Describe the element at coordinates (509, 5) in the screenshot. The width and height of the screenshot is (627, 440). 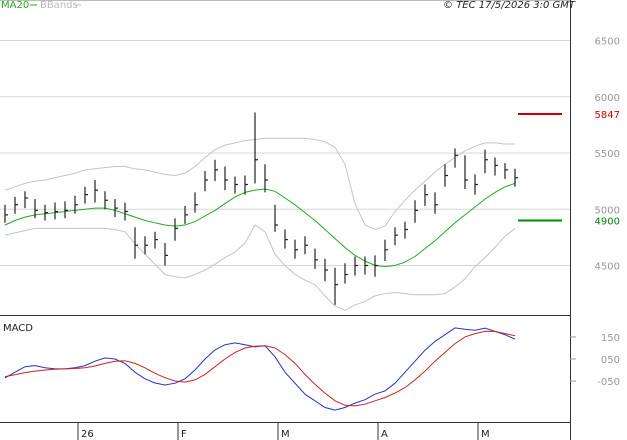
I see `credit: © TEC 17/5/2026 3:0 GMT` at that location.